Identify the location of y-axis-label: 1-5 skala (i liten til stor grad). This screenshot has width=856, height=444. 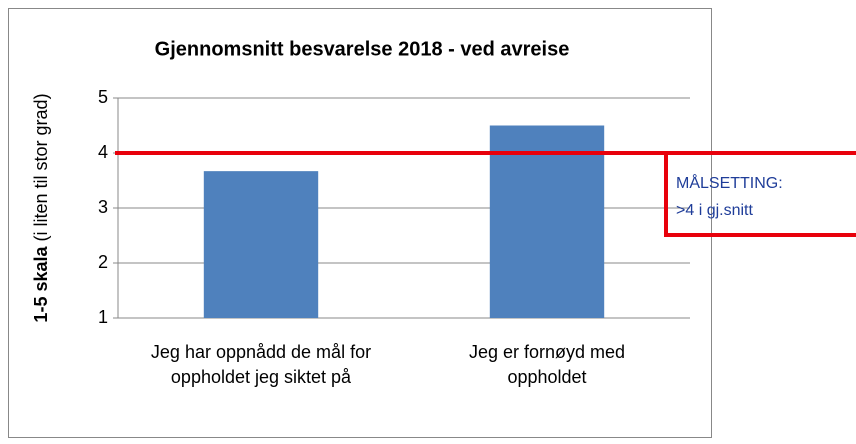
(41, 207).